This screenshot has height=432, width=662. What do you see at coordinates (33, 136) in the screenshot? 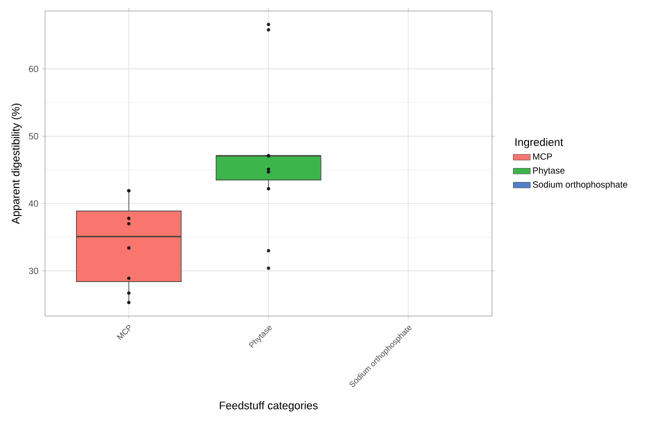
I see `y-tick-label: 50` at bounding box center [33, 136].